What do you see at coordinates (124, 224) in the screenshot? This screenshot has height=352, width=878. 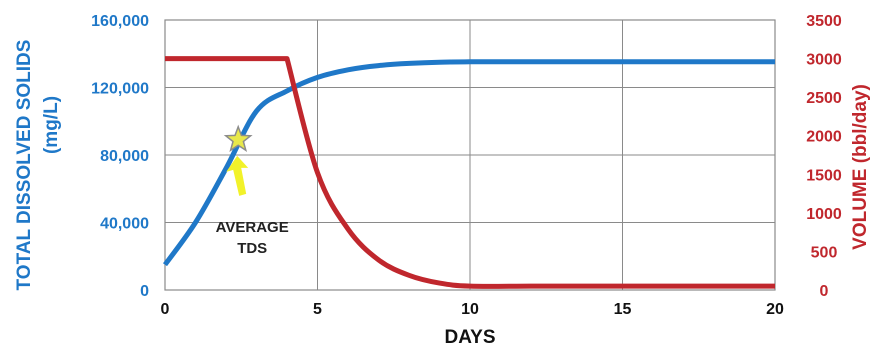 I see `left-tick-label: 40,000` at bounding box center [124, 224].